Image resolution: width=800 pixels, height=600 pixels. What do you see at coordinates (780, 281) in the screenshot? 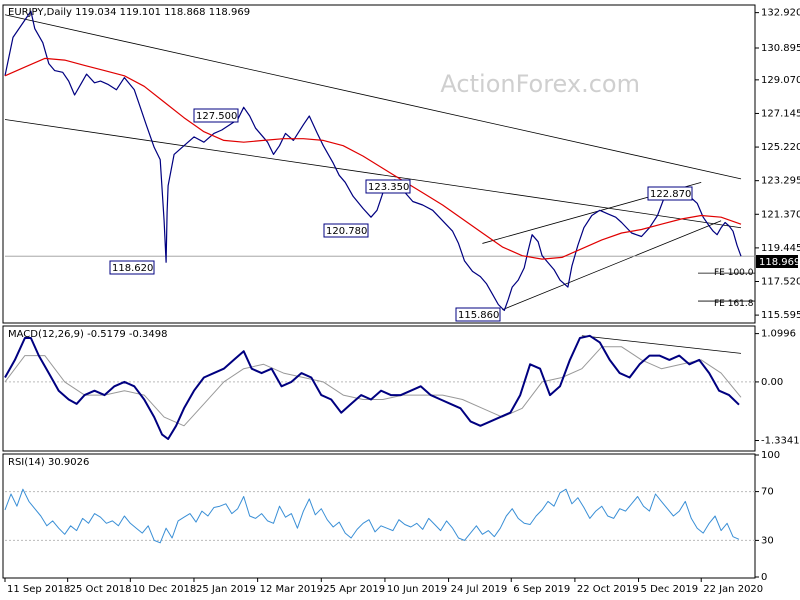
I see `y-tick-label: 117.520` at bounding box center [780, 281].